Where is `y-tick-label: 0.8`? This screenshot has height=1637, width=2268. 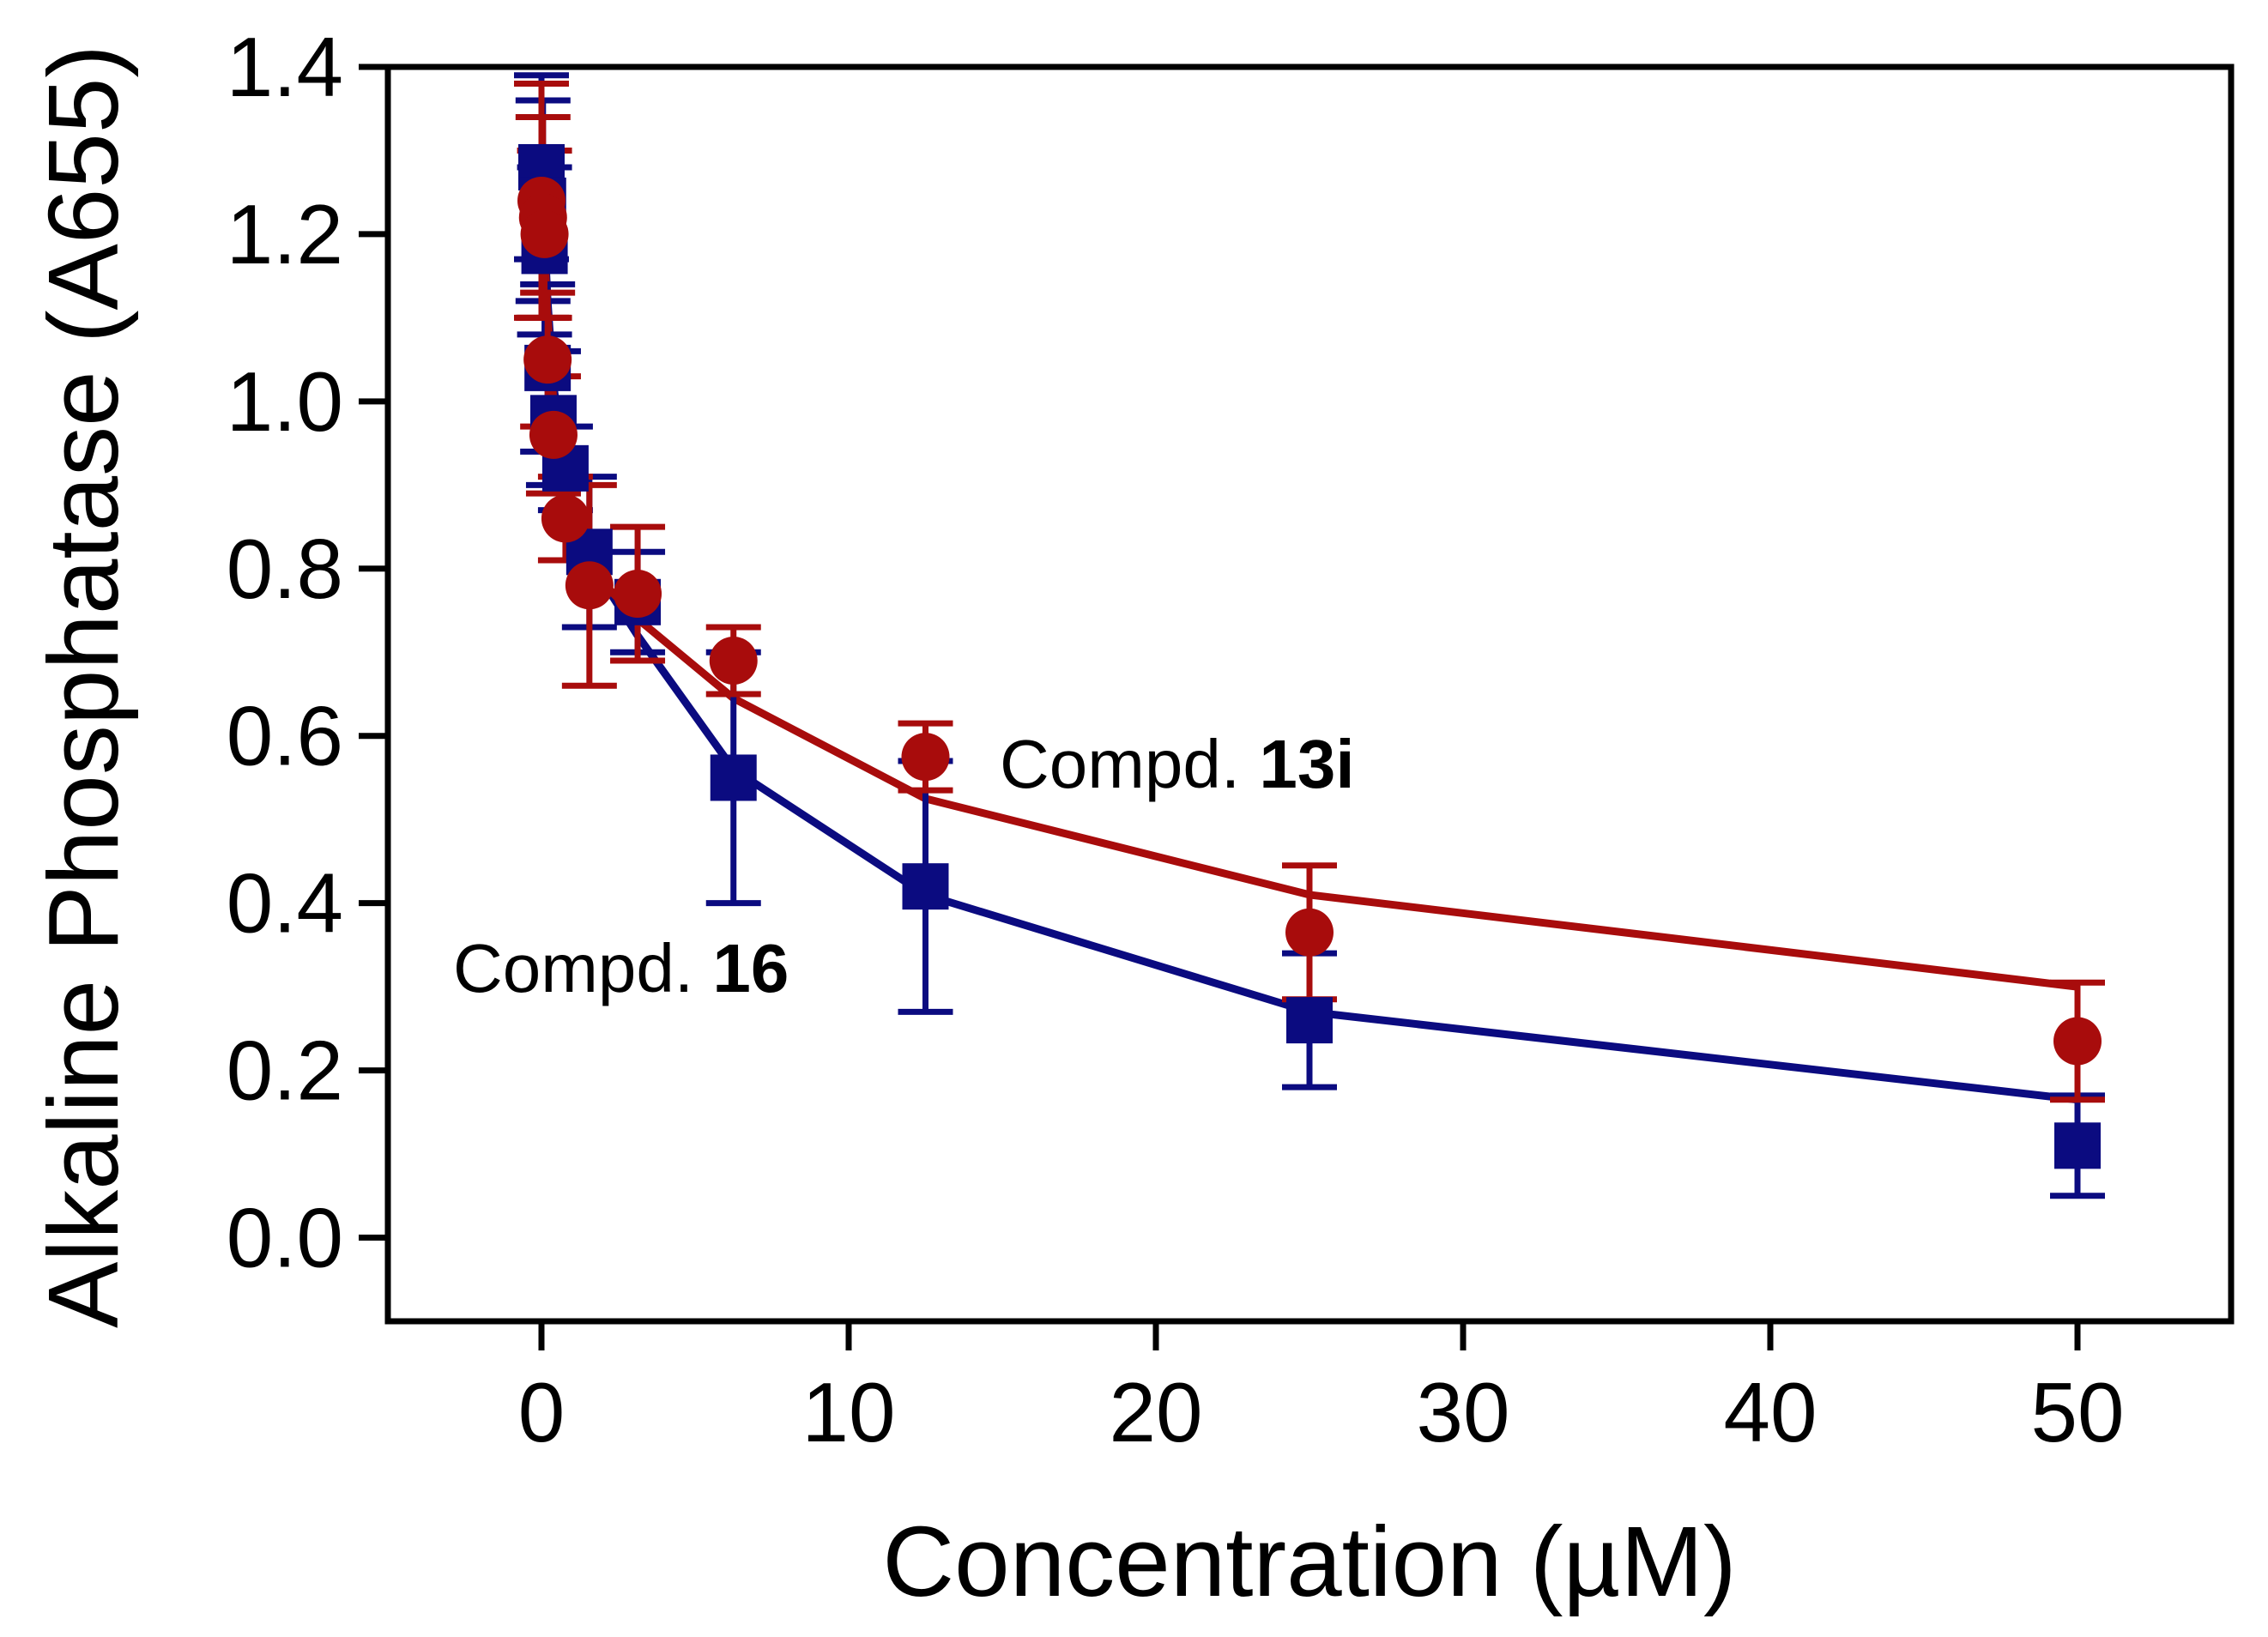 y-tick-label: 0.8 is located at coordinates (285, 569).